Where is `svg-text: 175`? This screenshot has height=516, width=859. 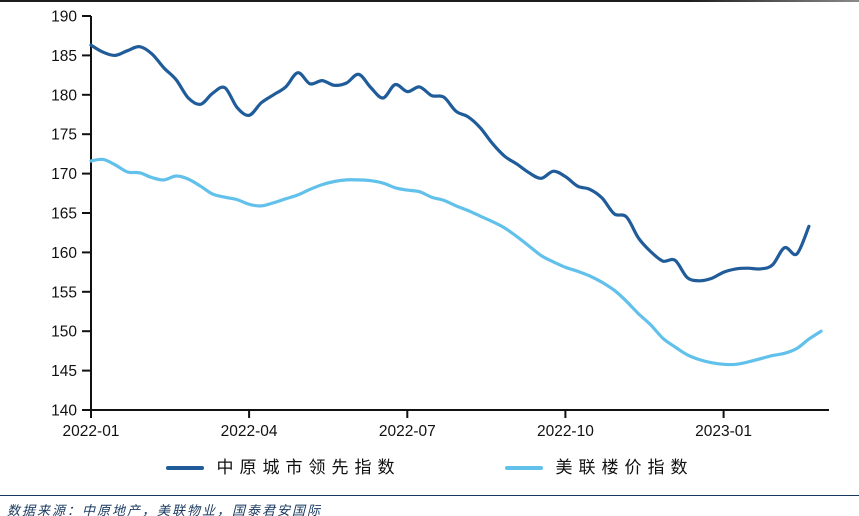
svg-text: 175 is located at coordinates (64, 135).